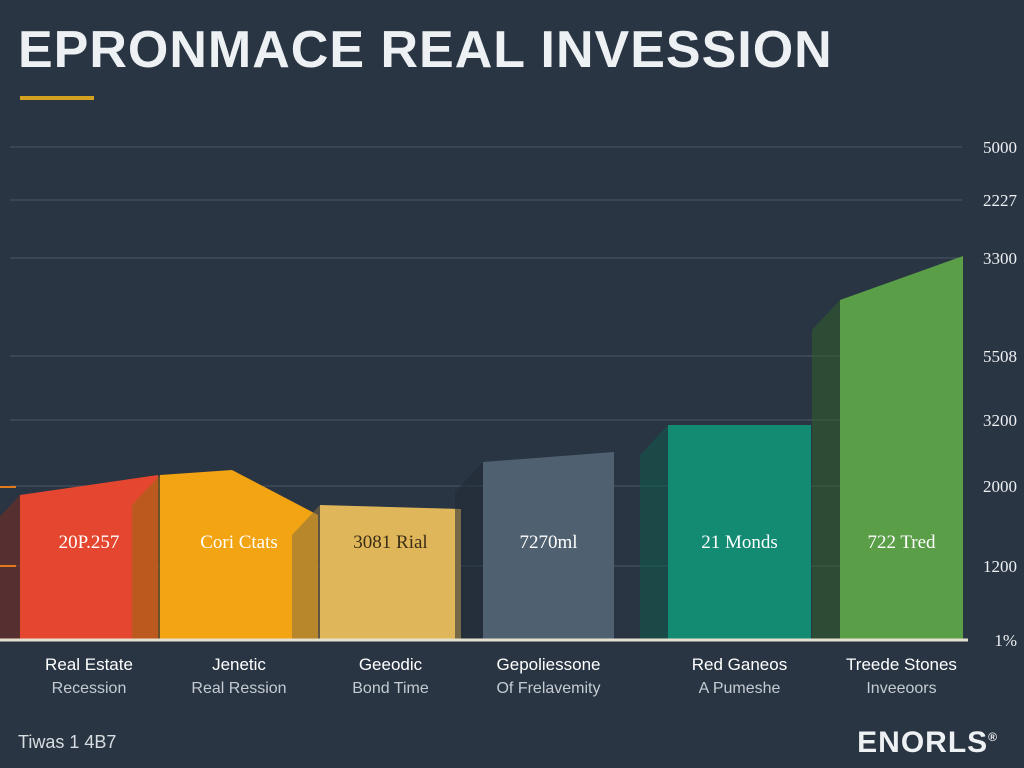  Describe the element at coordinates (548, 688) in the screenshot. I see `x-tick-sublabel: Of Frelavemity` at that location.